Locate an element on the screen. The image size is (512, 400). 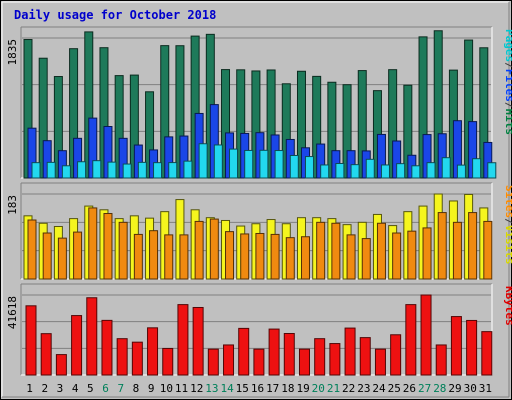
x-tick-label-day-17: 17 is located at coordinates (272, 388).